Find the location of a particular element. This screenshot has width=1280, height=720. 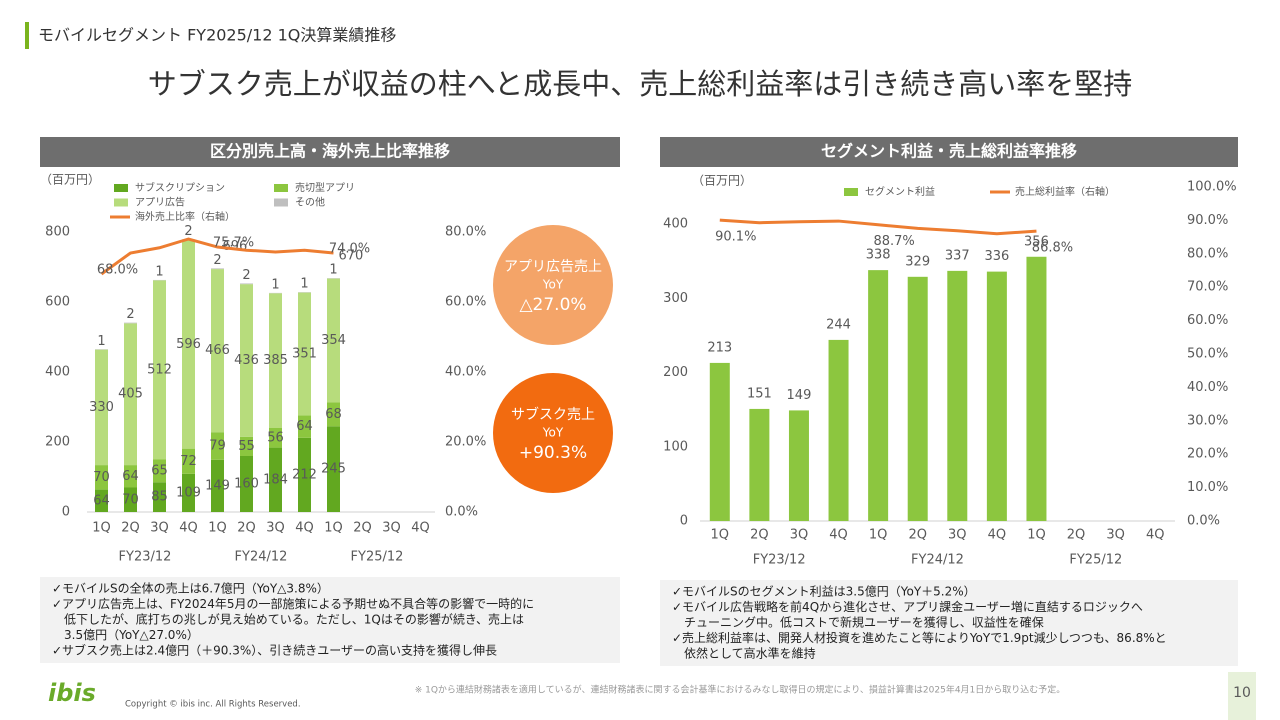

data-label: 336 is located at coordinates (996, 256).